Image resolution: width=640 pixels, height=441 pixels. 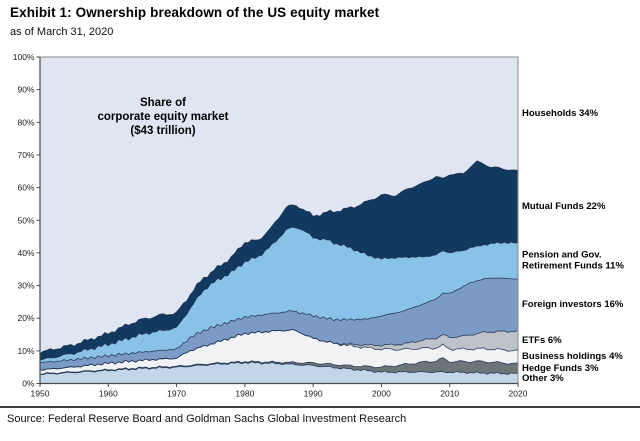 What do you see at coordinates (25, 188) in the screenshot?
I see `y-tick-label: 60%` at bounding box center [25, 188].